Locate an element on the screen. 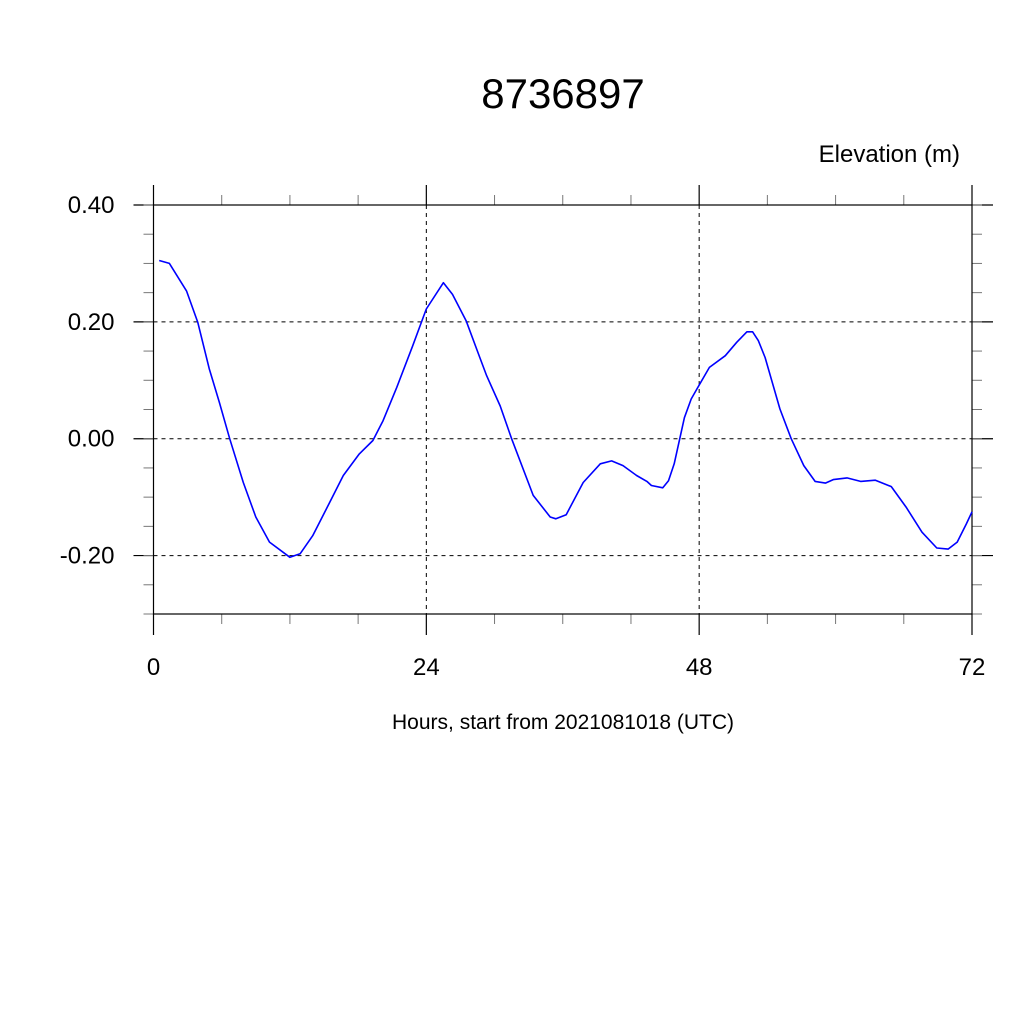  x-tick-label: 0 is located at coordinates (153, 667).